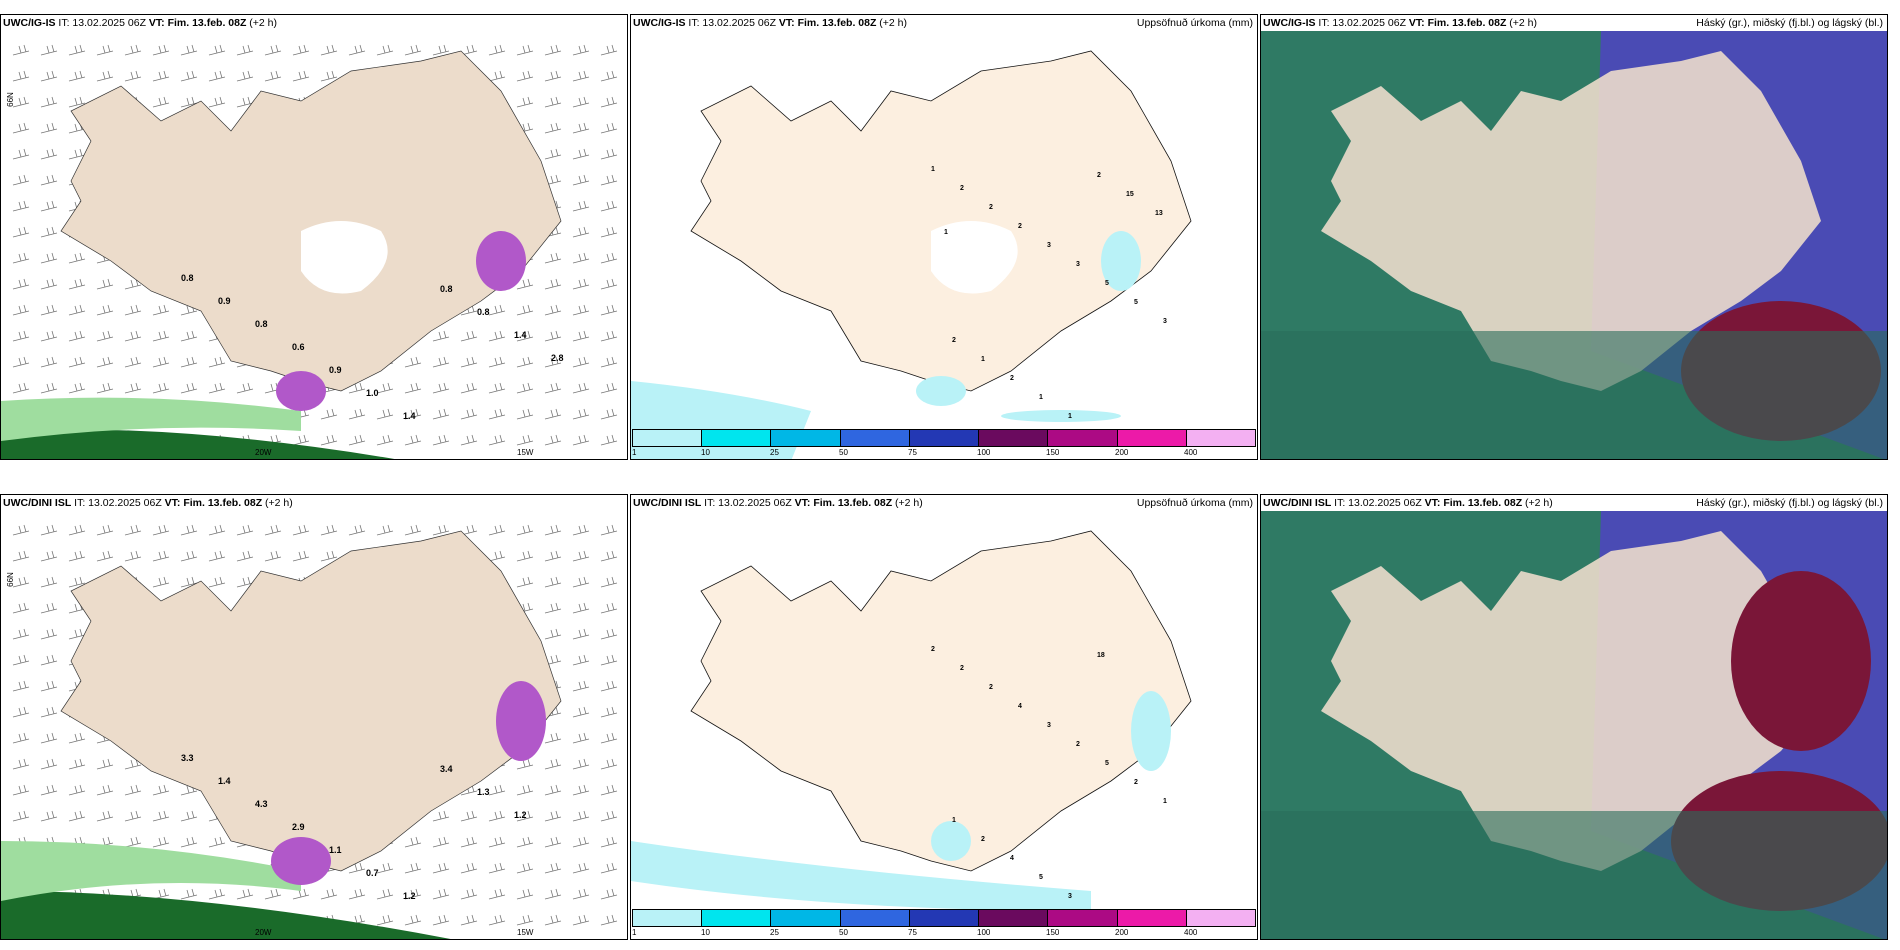 This screenshot has width=1900, height=950. Describe the element at coordinates (298, 347) in the screenshot. I see `wind-value-label: 0.6` at that location.